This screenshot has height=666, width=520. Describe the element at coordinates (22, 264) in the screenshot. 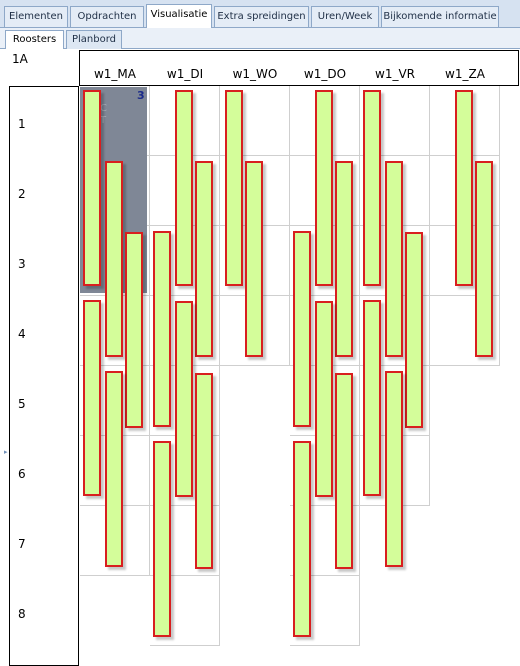

I see `period-label: 3` at that location.